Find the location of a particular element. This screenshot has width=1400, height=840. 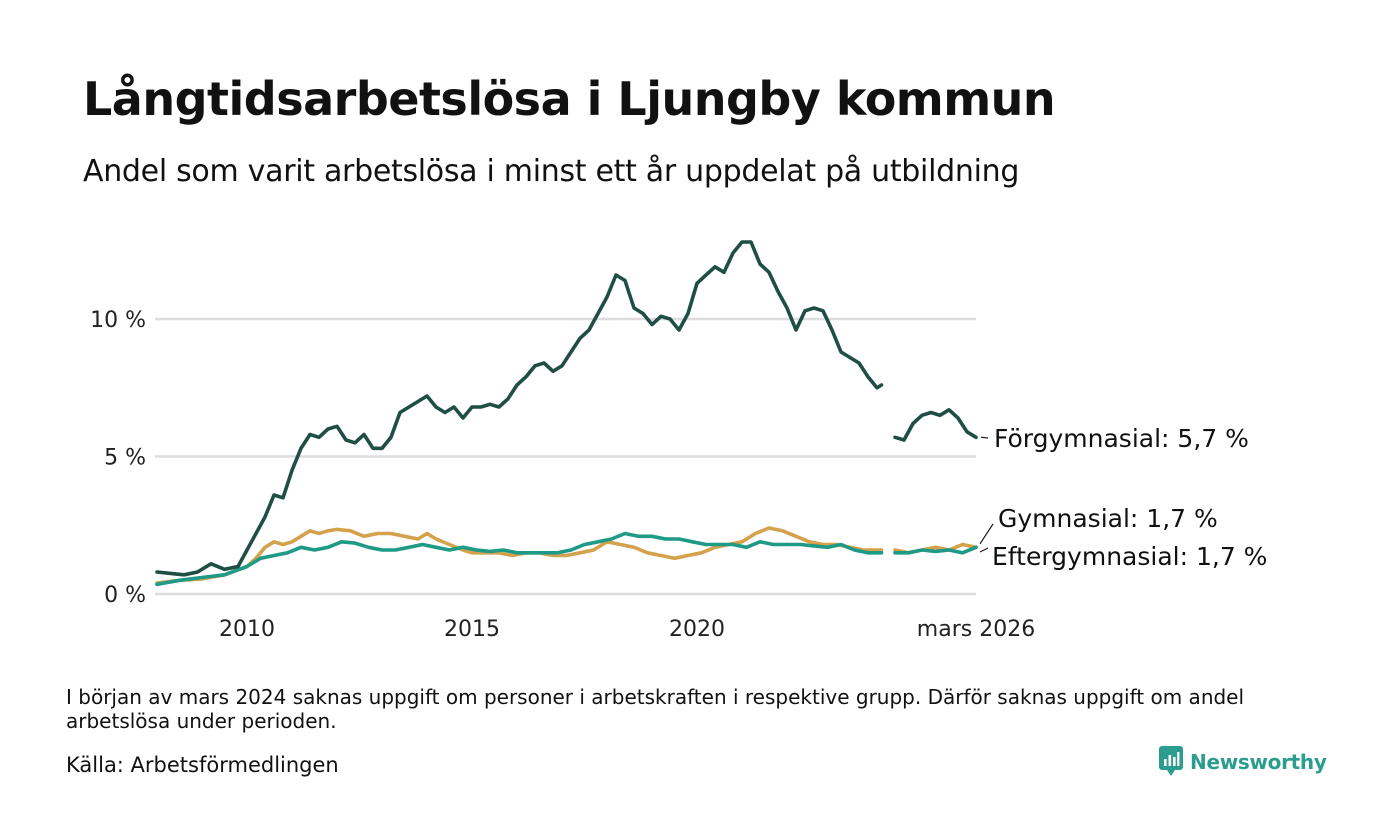

x-tick-label: mars 2026 is located at coordinates (976, 629).